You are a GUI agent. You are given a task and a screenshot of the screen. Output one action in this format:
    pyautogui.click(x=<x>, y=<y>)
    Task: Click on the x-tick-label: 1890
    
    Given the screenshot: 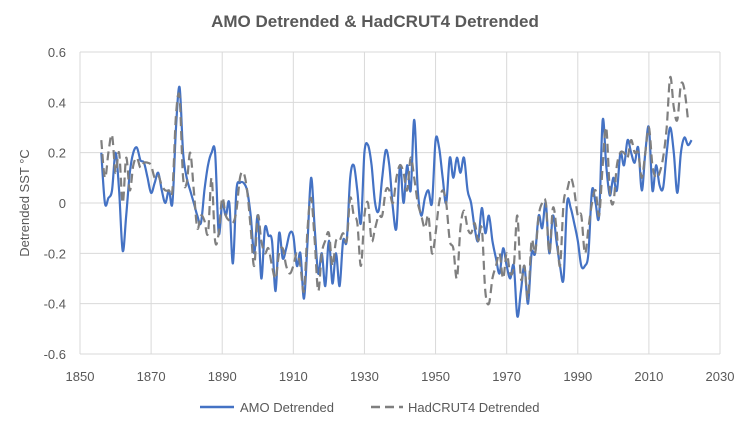 What is the action you would take?
    pyautogui.click(x=222, y=376)
    